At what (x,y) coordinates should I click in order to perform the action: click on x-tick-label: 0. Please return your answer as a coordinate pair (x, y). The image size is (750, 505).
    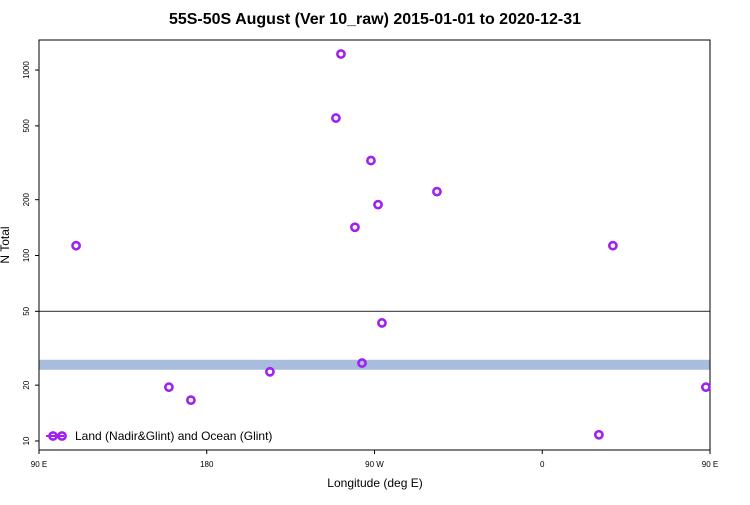
    Looking at the image, I should click on (542, 464).